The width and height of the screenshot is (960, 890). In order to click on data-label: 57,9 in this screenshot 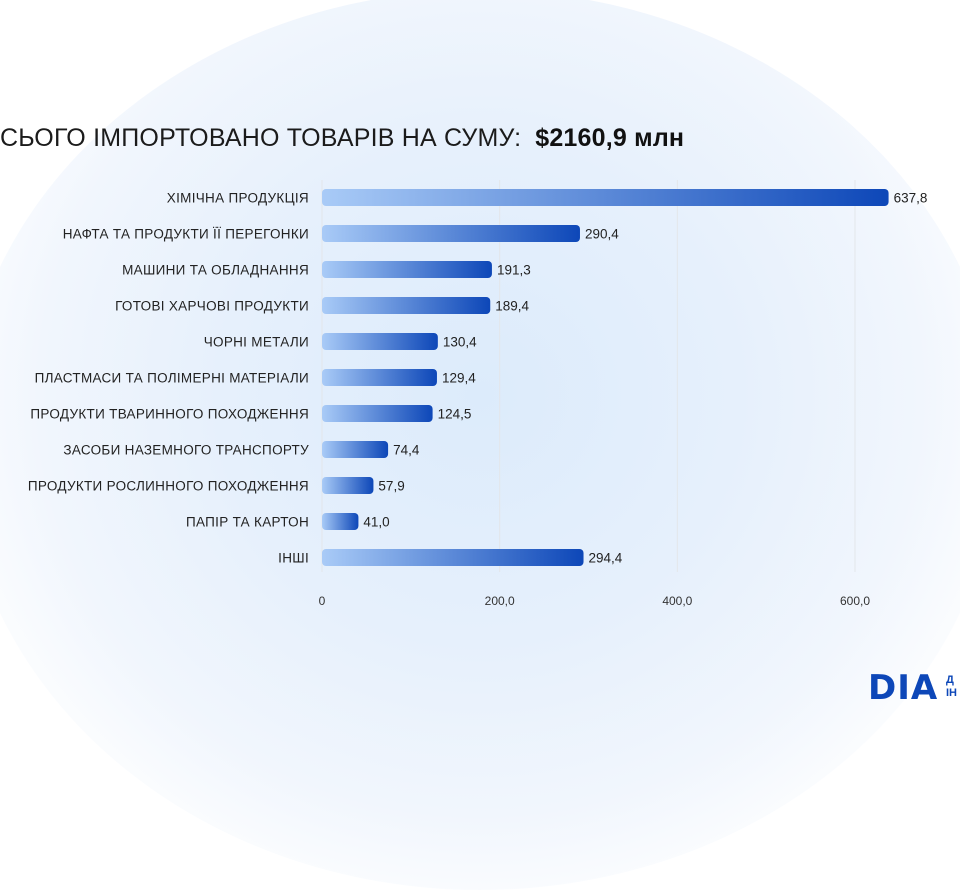, I will do `click(391, 486)`.